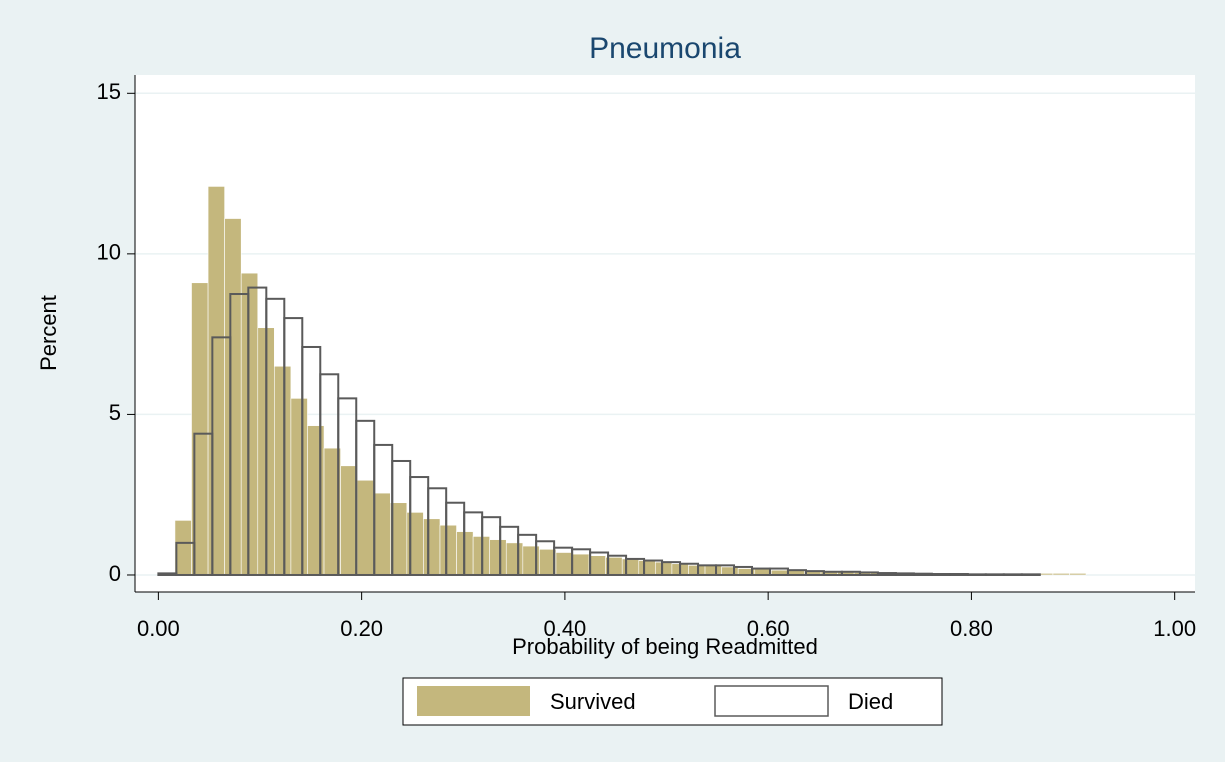 This screenshot has height=762, width=1225. Describe the element at coordinates (971, 628) in the screenshot. I see `x-tick-label: 0.80` at that location.